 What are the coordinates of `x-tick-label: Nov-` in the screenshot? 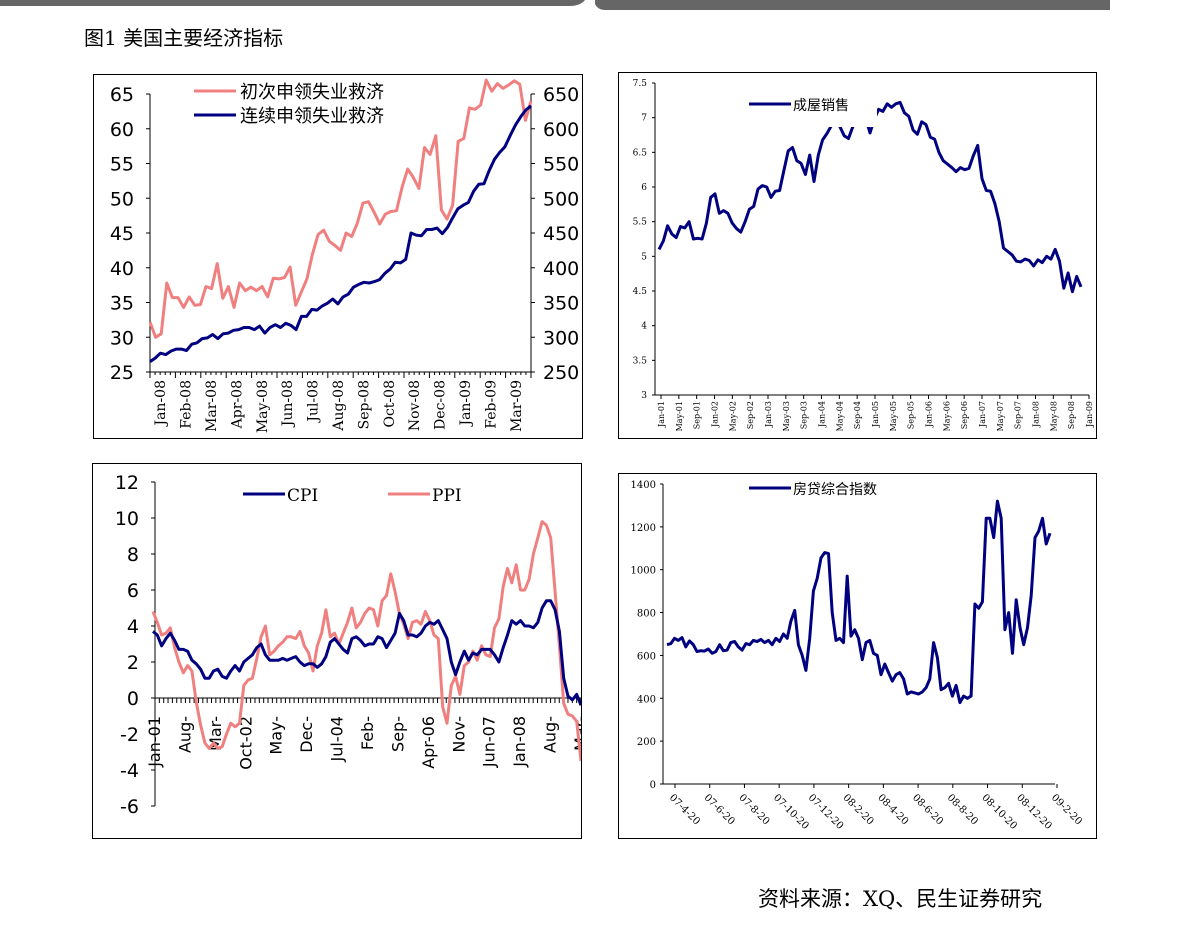 It's located at (458, 734).